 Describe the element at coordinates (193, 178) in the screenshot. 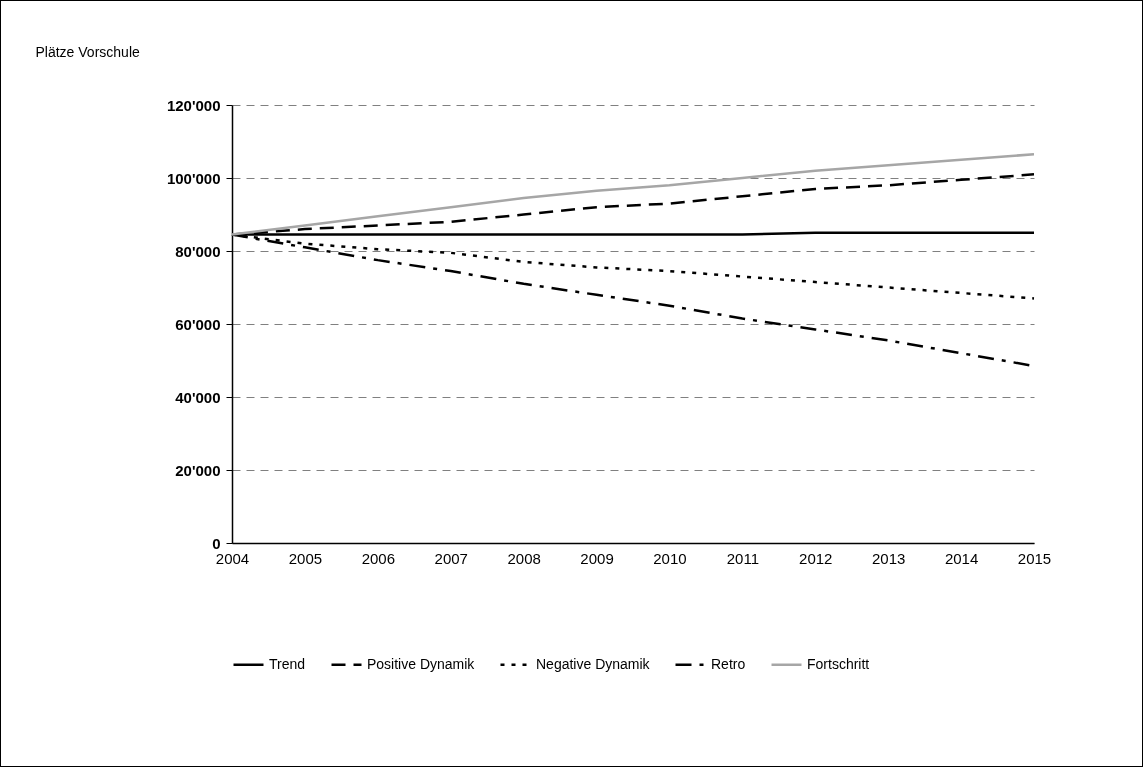

I see `y-tick-label: 100'000` at that location.